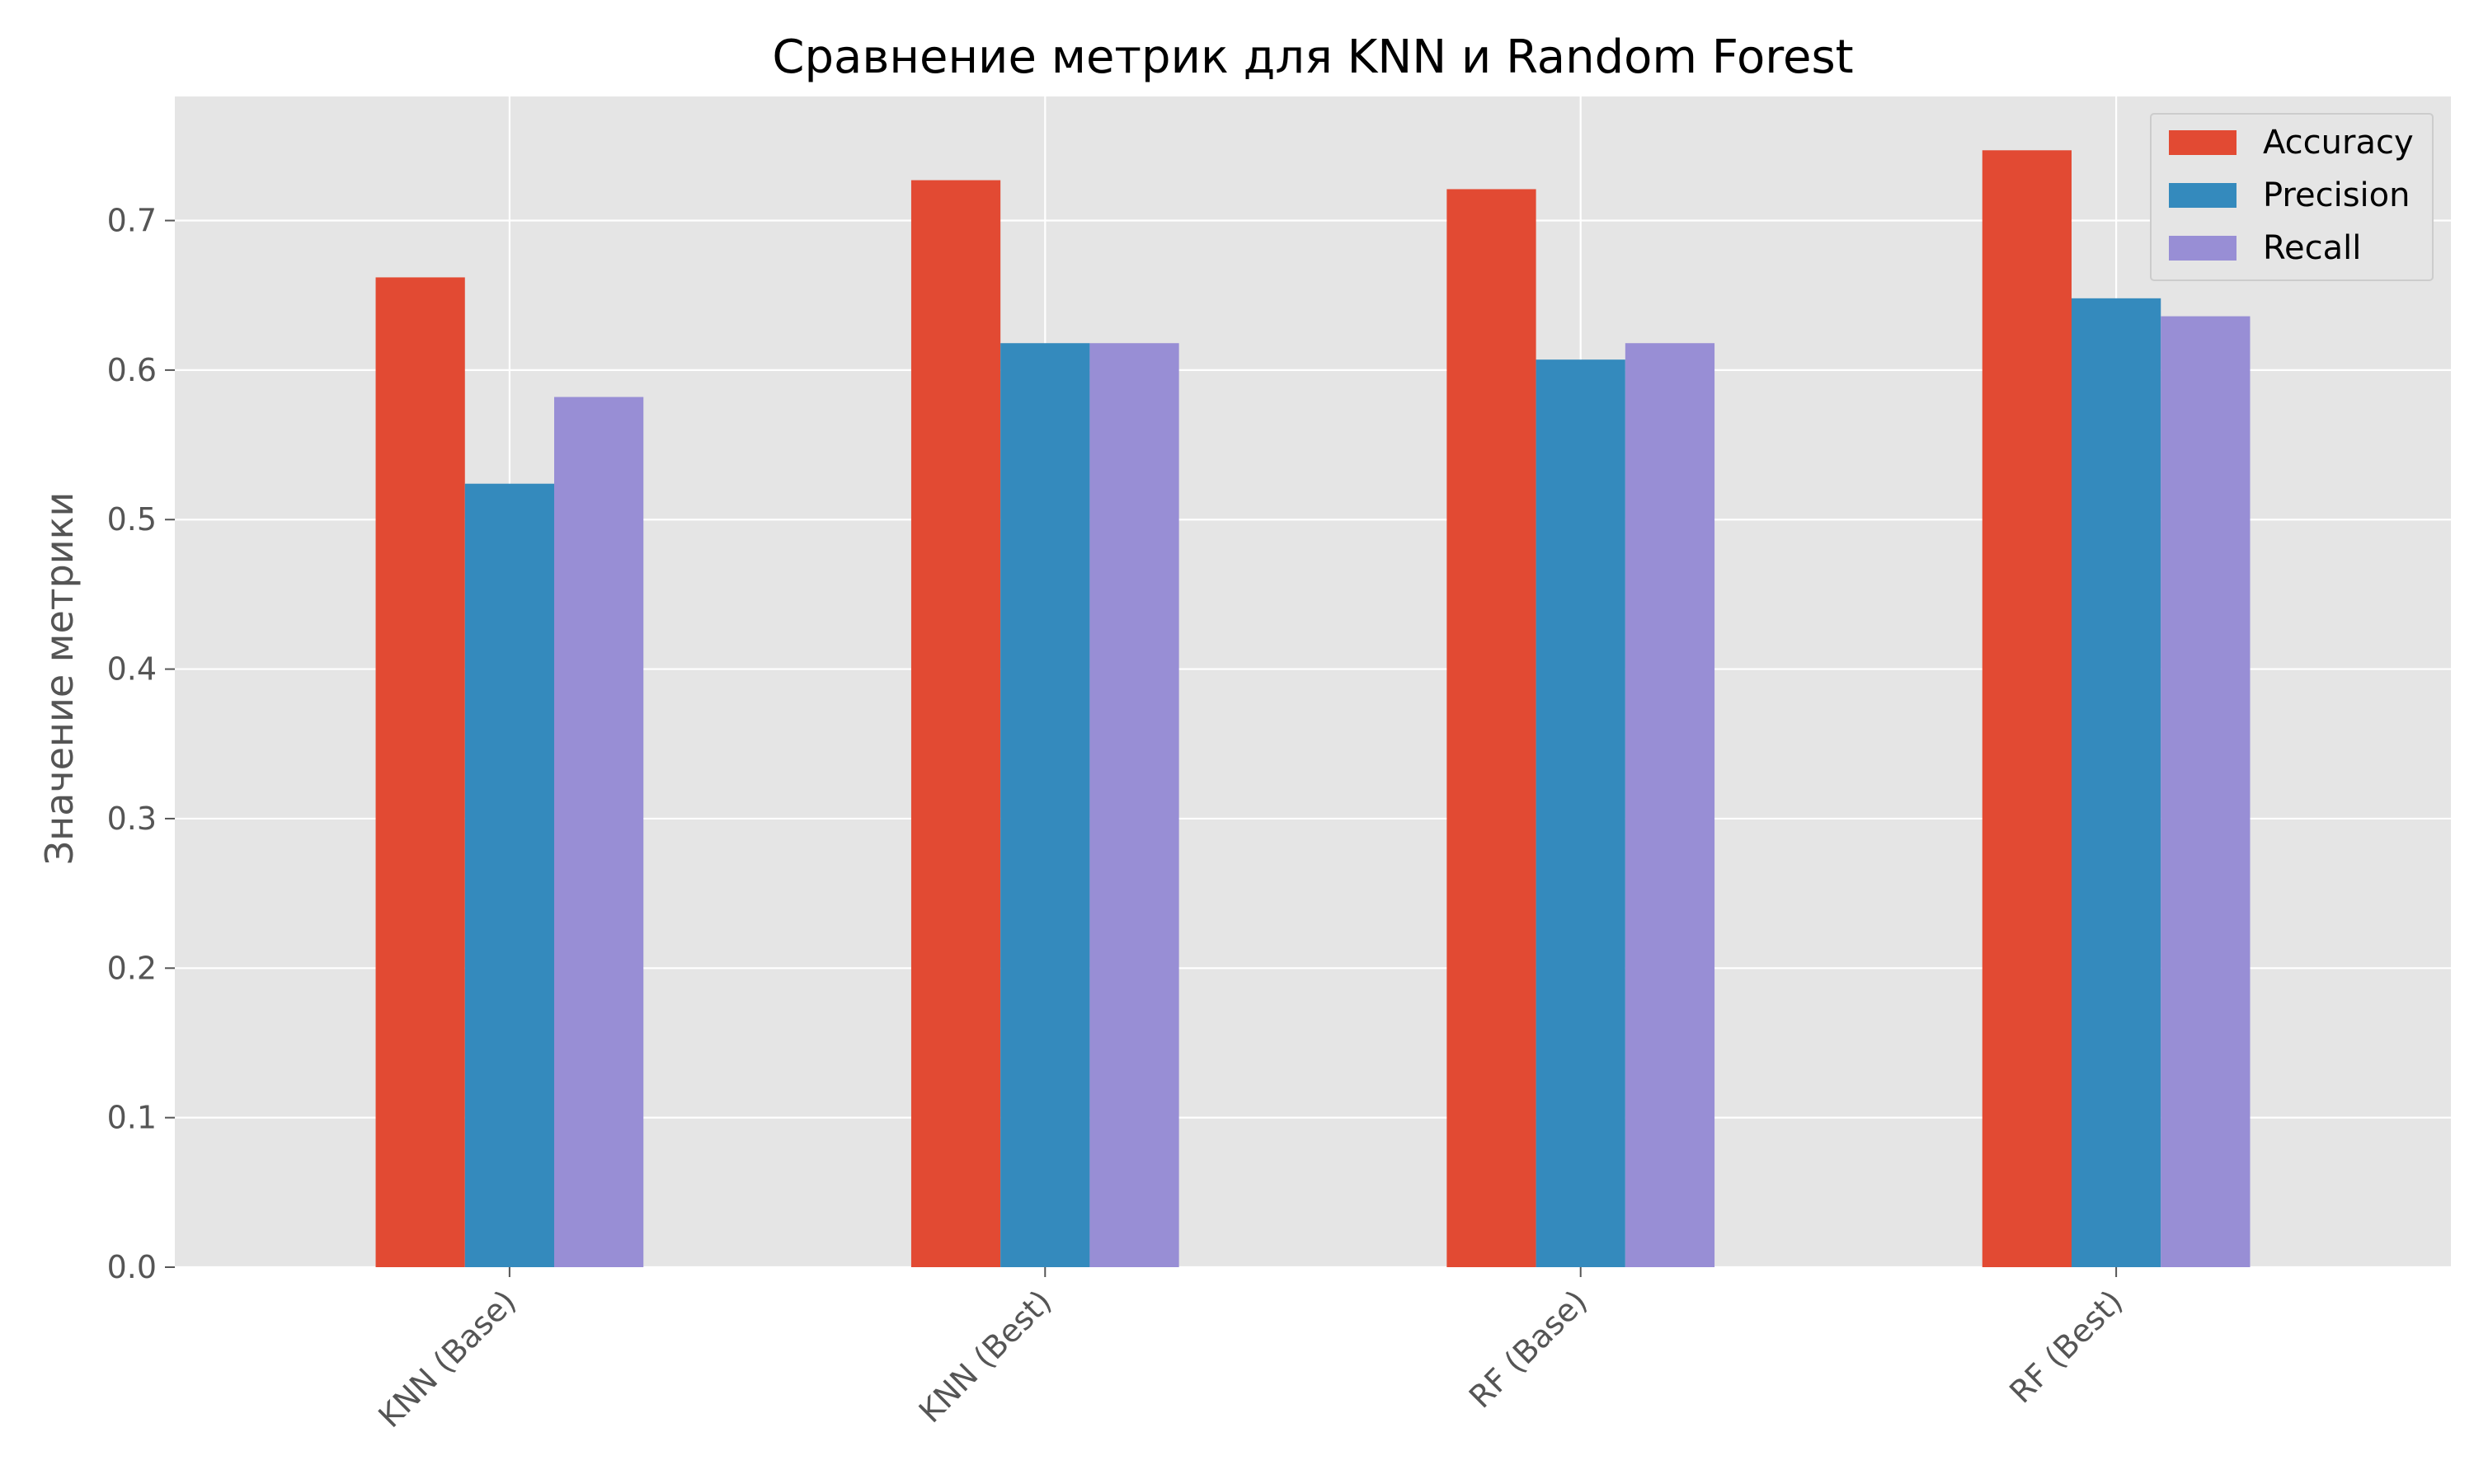 This screenshot has width=2474, height=1484. Describe the element at coordinates (132, 370) in the screenshot. I see `y-tick-label: 0.6` at that location.